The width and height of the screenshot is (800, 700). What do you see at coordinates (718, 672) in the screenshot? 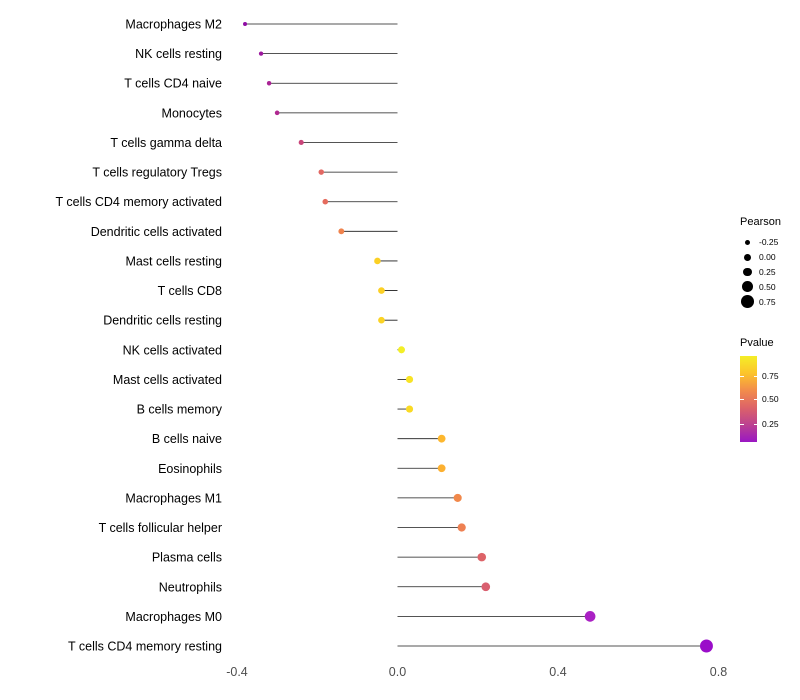
I see `x-tick-label: 0.8` at bounding box center [718, 672].